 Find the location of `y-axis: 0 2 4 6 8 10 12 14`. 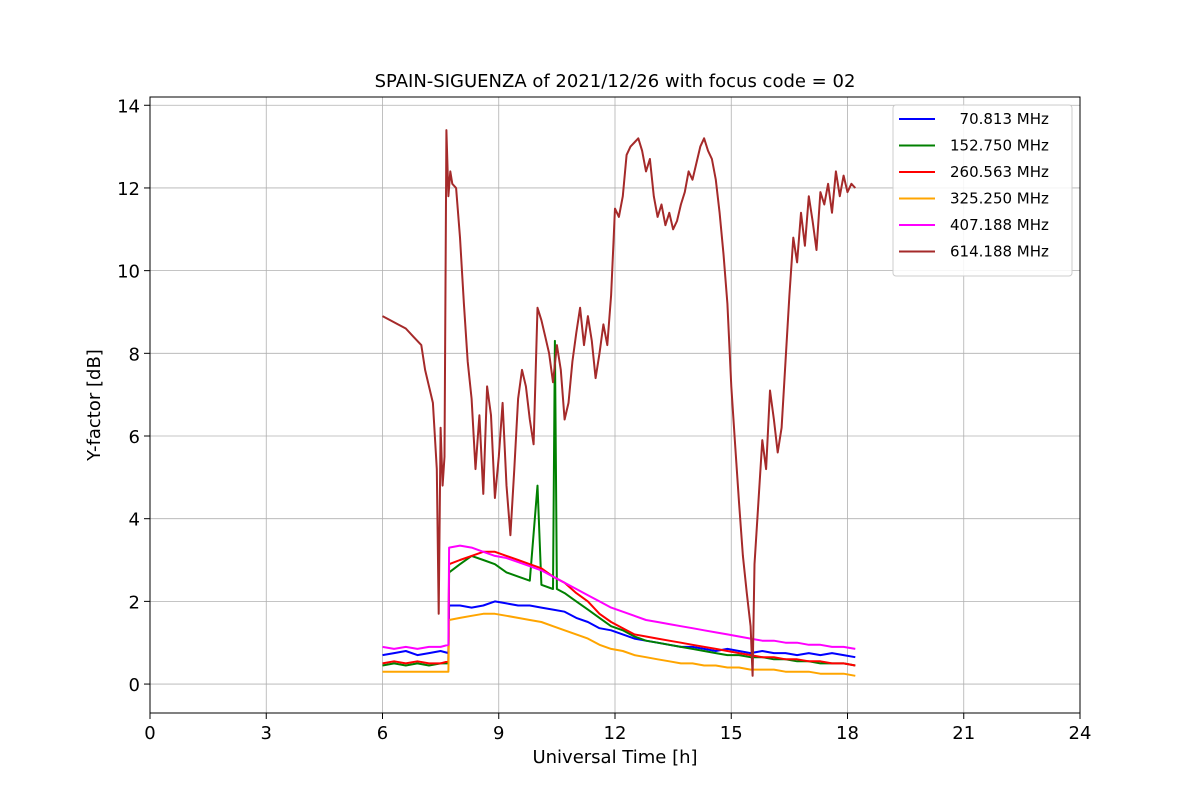

y-axis: 0 2 4 6 8 10 12 14 is located at coordinates (133, 396).